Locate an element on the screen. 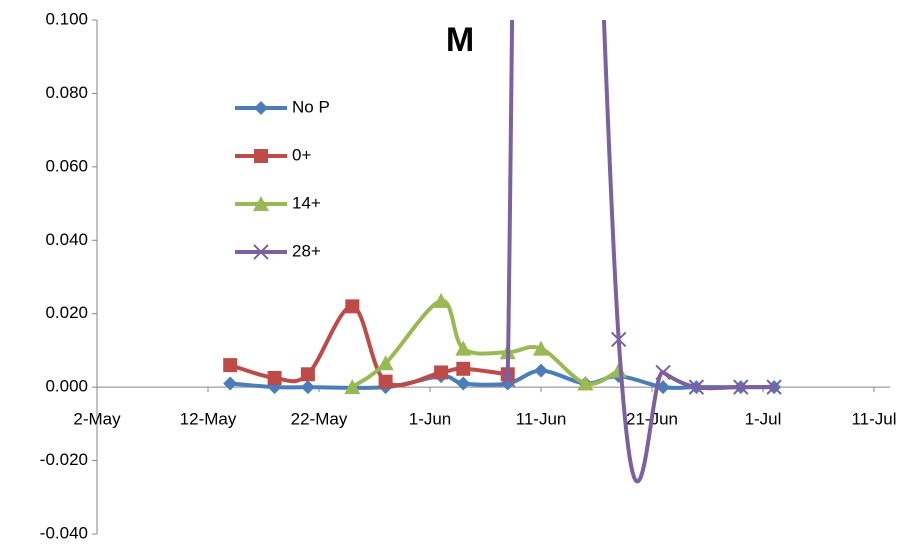 This screenshot has width=923, height=552. legend-label: 0+ is located at coordinates (301, 154).